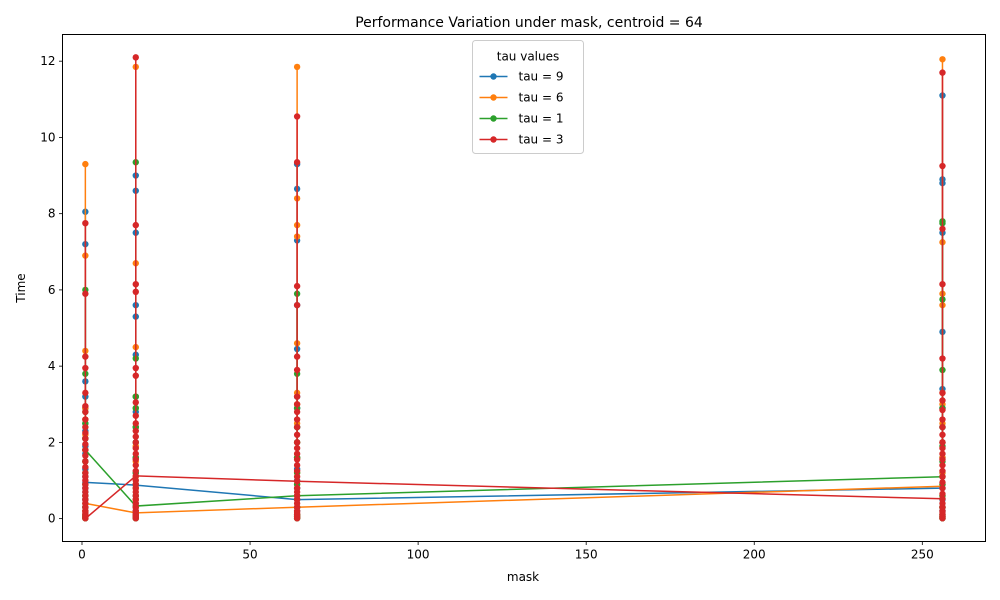  Describe the element at coordinates (249, 555) in the screenshot. I see `x-tick-label: 50` at that location.